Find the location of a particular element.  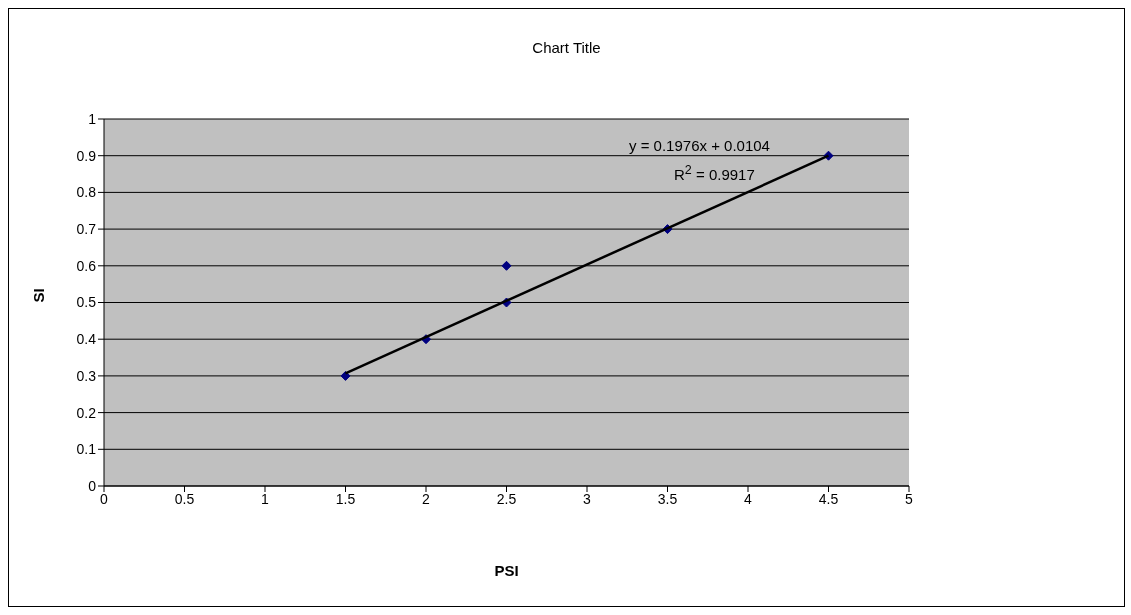

y-axis-title: SI is located at coordinates (39, 295).